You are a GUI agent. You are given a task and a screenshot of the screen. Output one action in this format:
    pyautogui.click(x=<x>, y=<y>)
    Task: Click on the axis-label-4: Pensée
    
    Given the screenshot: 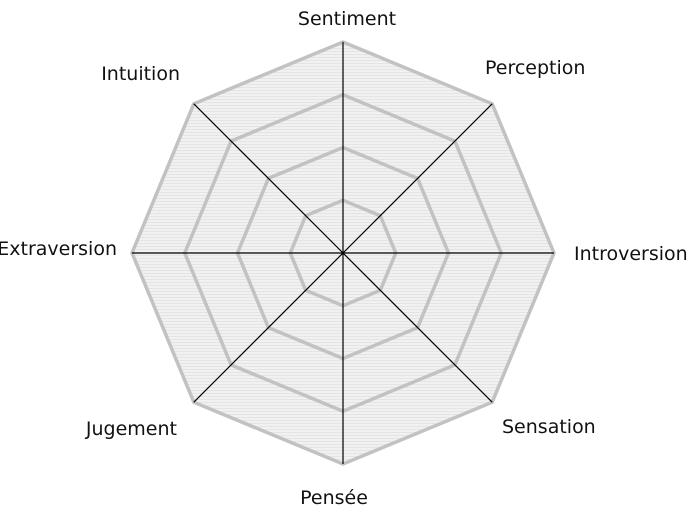 What is the action you would take?
    pyautogui.click(x=334, y=498)
    